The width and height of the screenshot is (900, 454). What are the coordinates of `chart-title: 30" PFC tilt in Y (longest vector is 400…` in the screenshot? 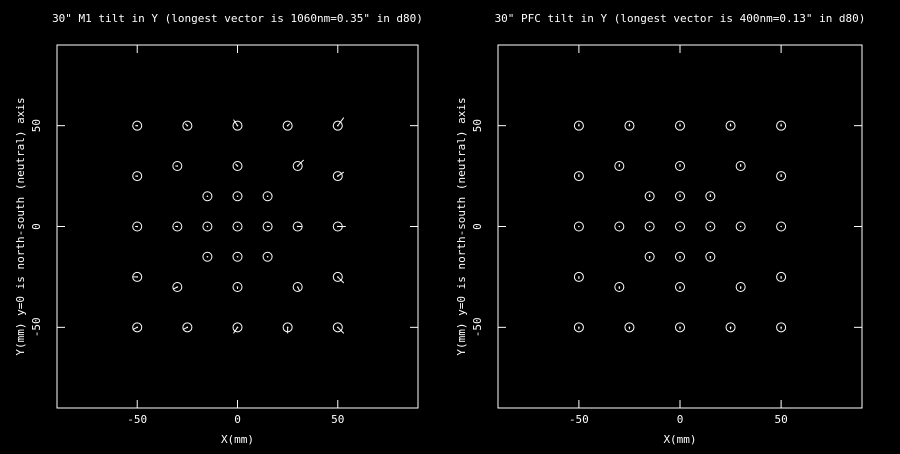 It's located at (680, 18).